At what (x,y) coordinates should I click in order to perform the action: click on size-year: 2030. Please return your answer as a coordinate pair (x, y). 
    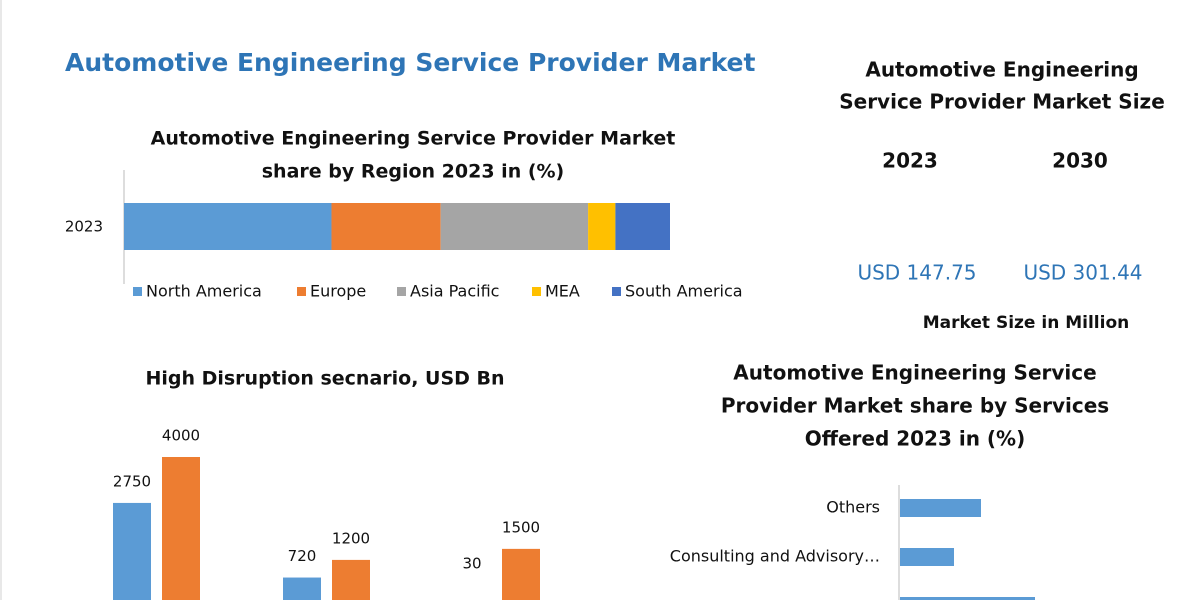
    Looking at the image, I should click on (1080, 161).